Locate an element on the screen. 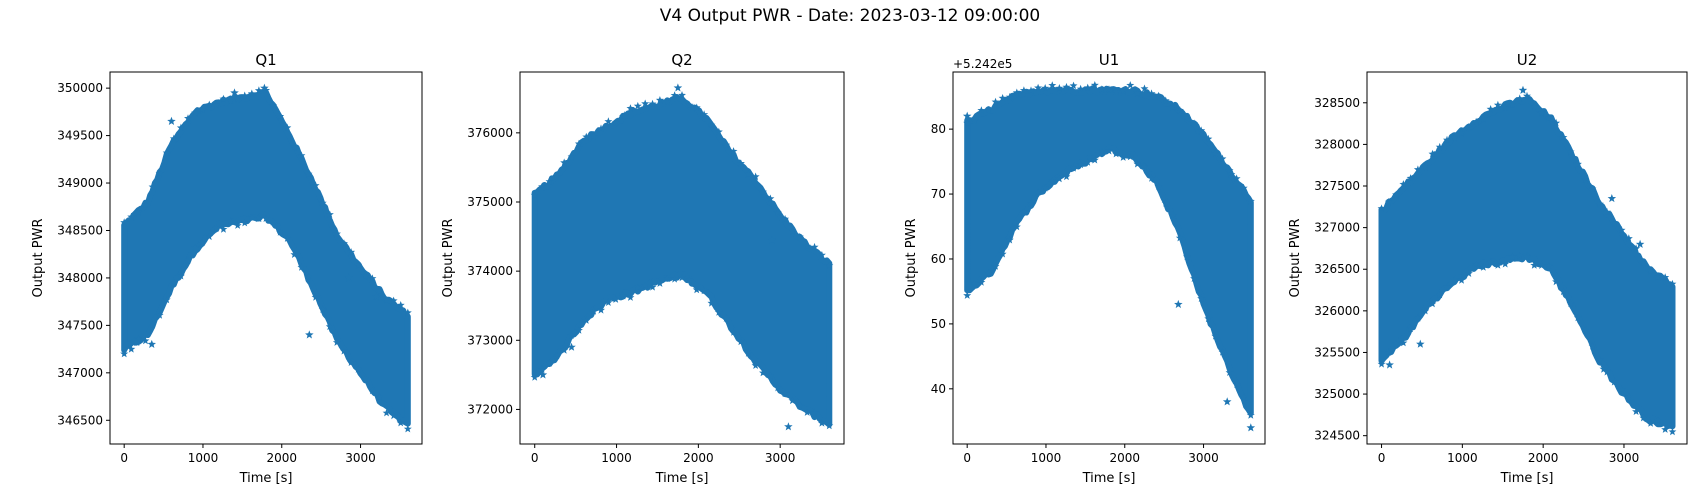 The image size is (1700, 500). data-points is located at coordinates (682, 257).